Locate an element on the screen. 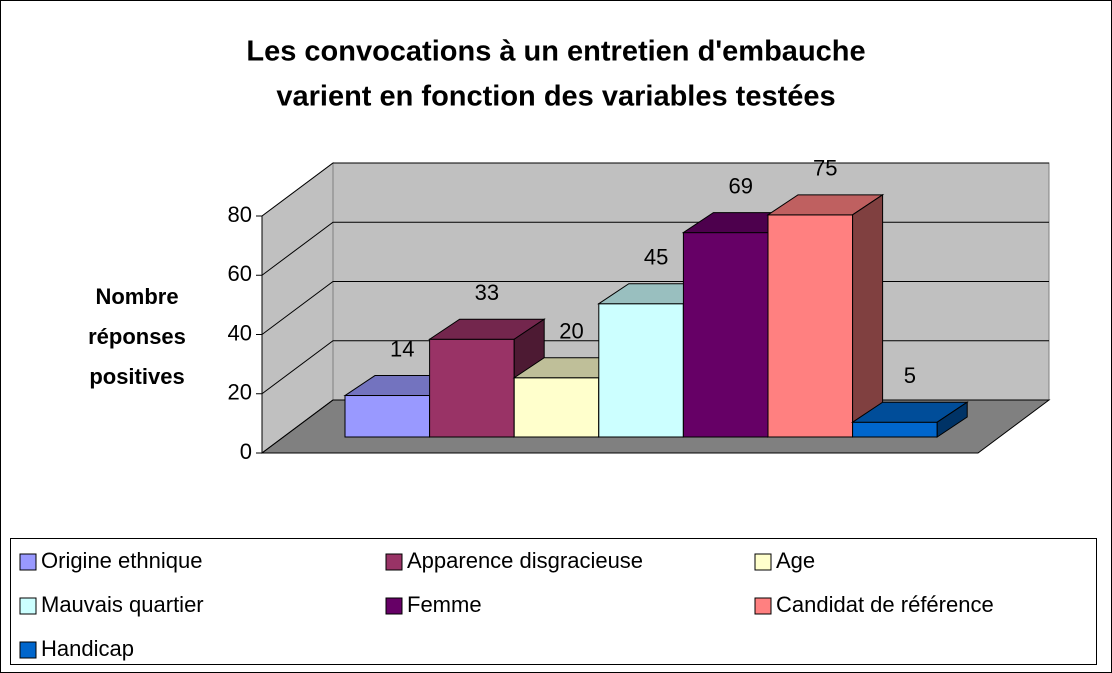  data-label: 5 is located at coordinates (910, 375).